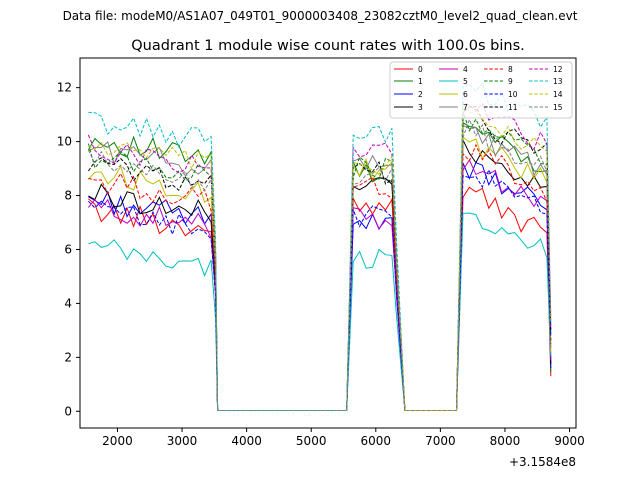  What do you see at coordinates (510, 81) in the screenshot?
I see `legend-label-9: 9` at bounding box center [510, 81].